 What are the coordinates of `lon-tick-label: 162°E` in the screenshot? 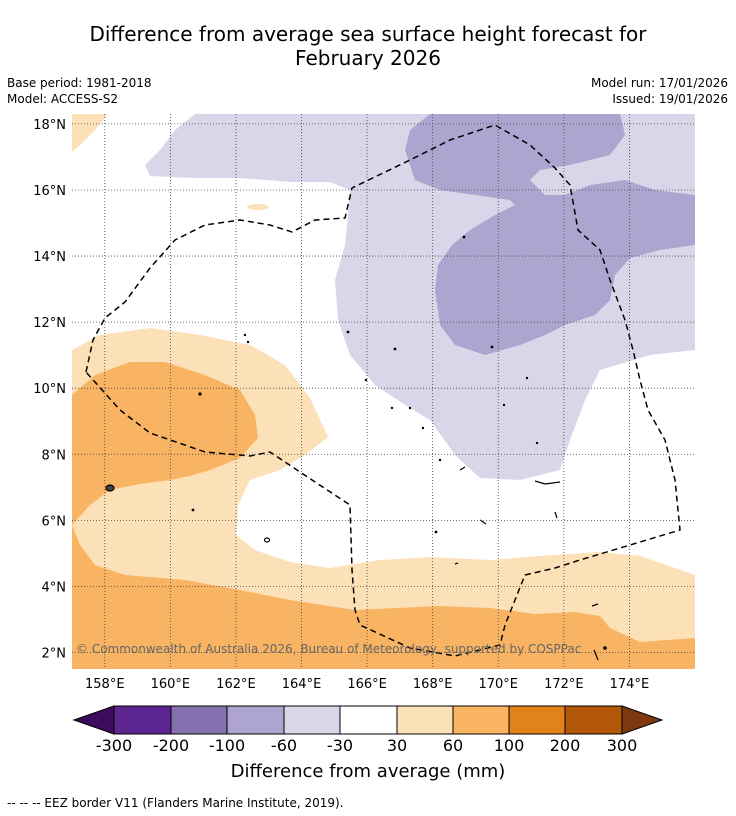 It's located at (236, 684).